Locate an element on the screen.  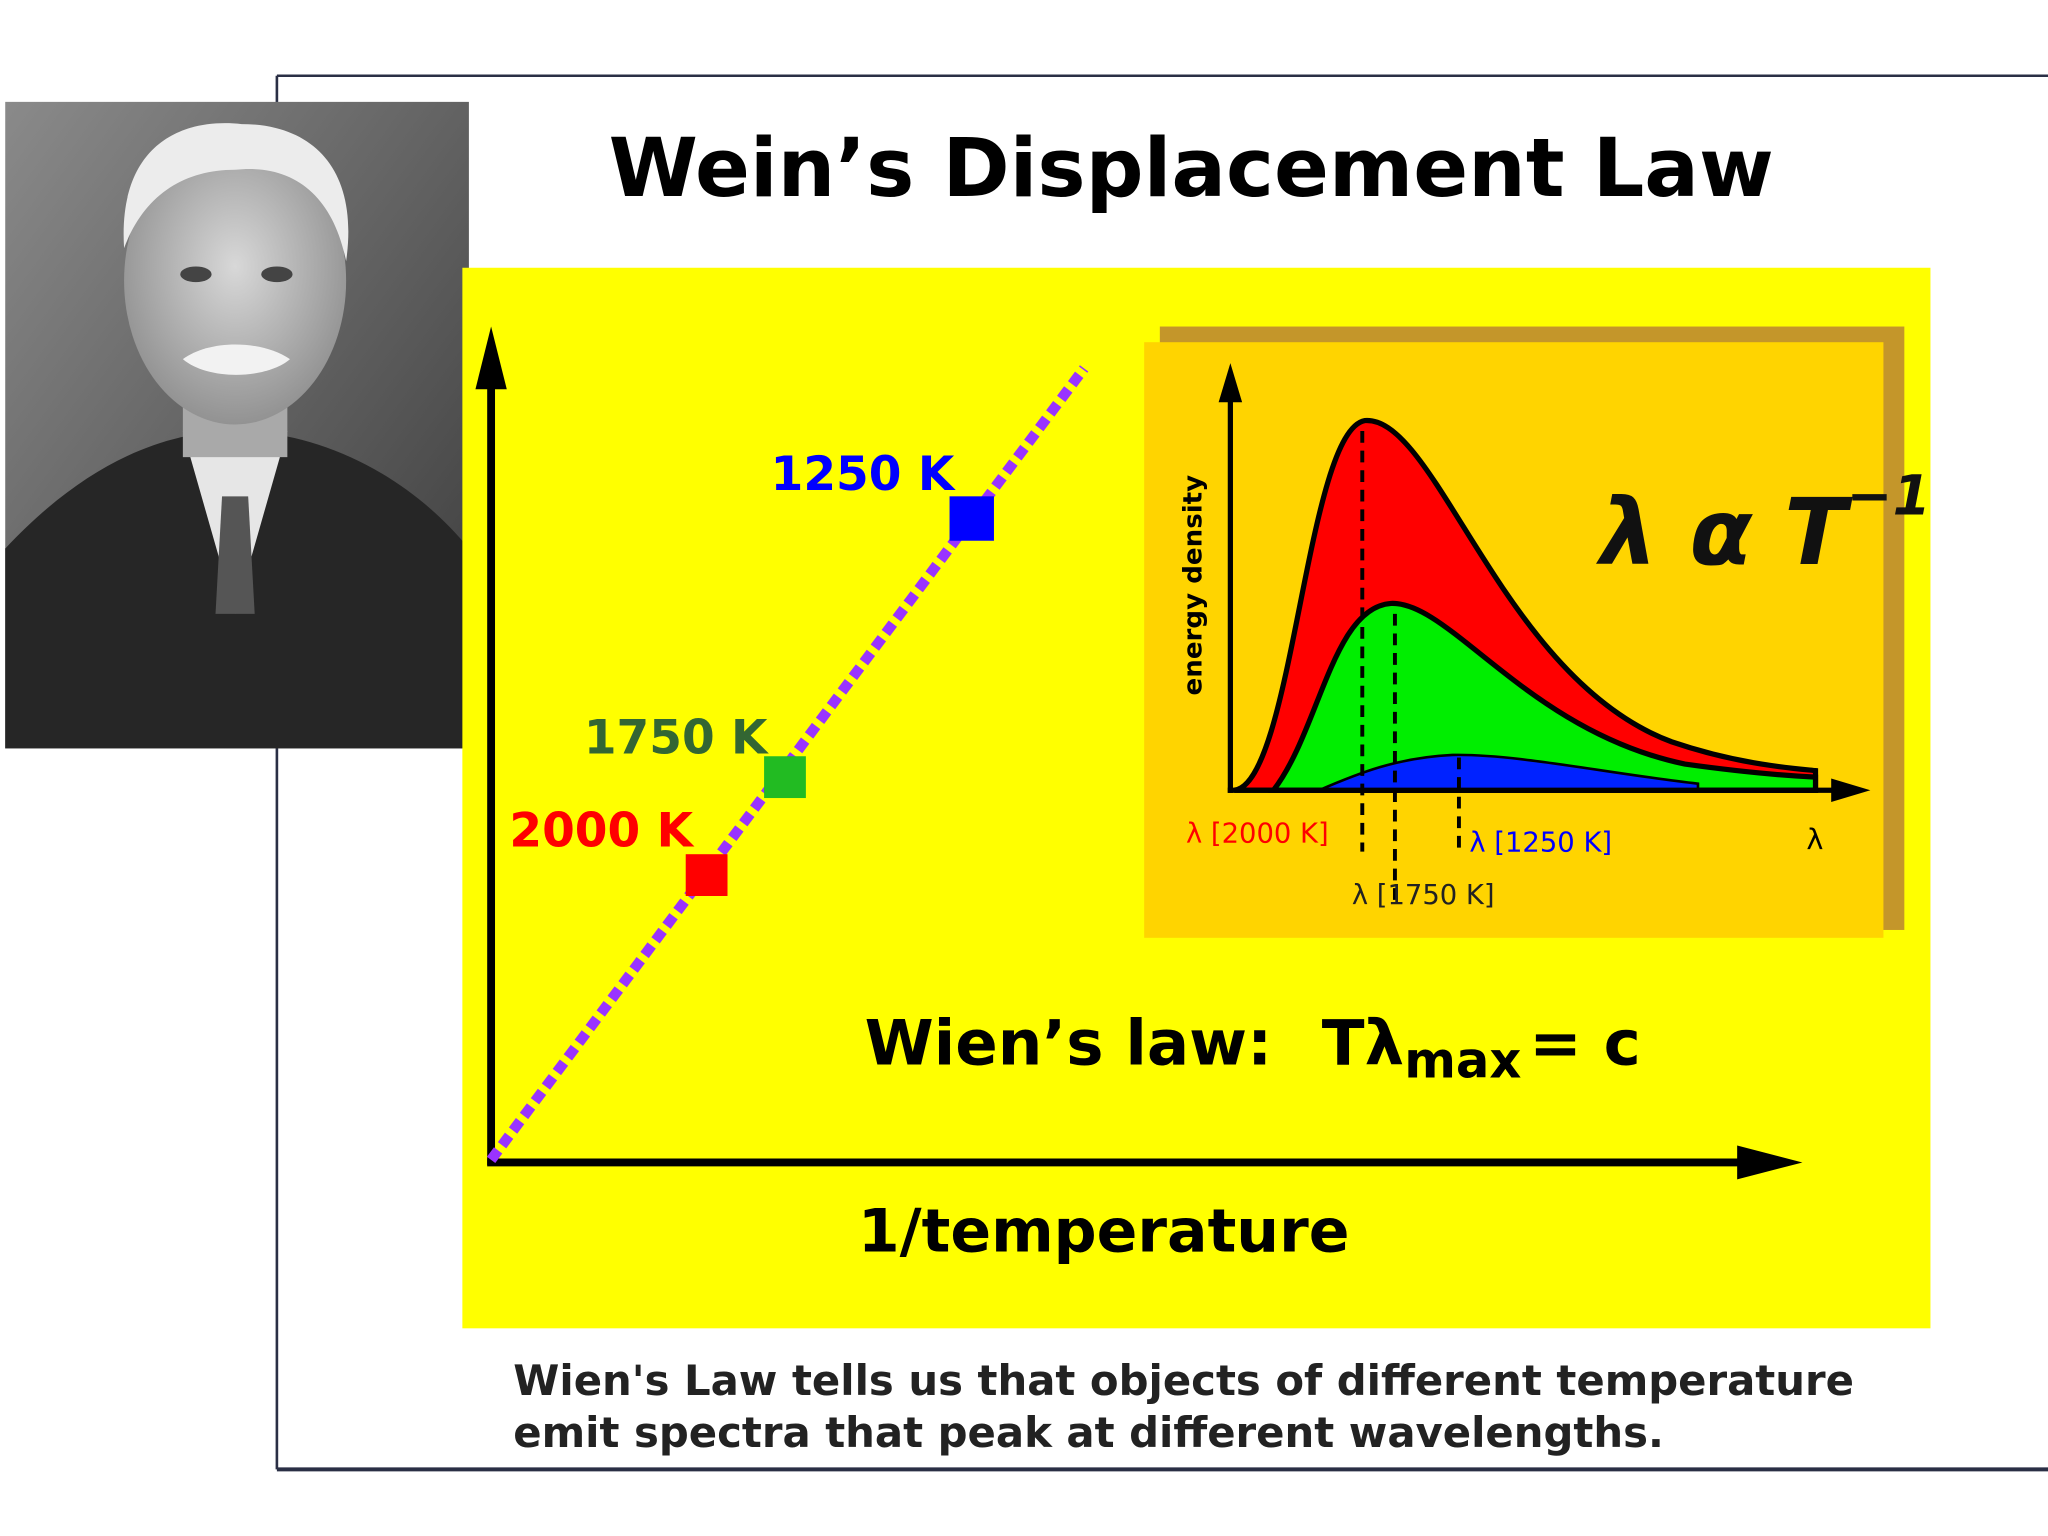
formula-main: Tλ is located at coordinates (1363, 1042).